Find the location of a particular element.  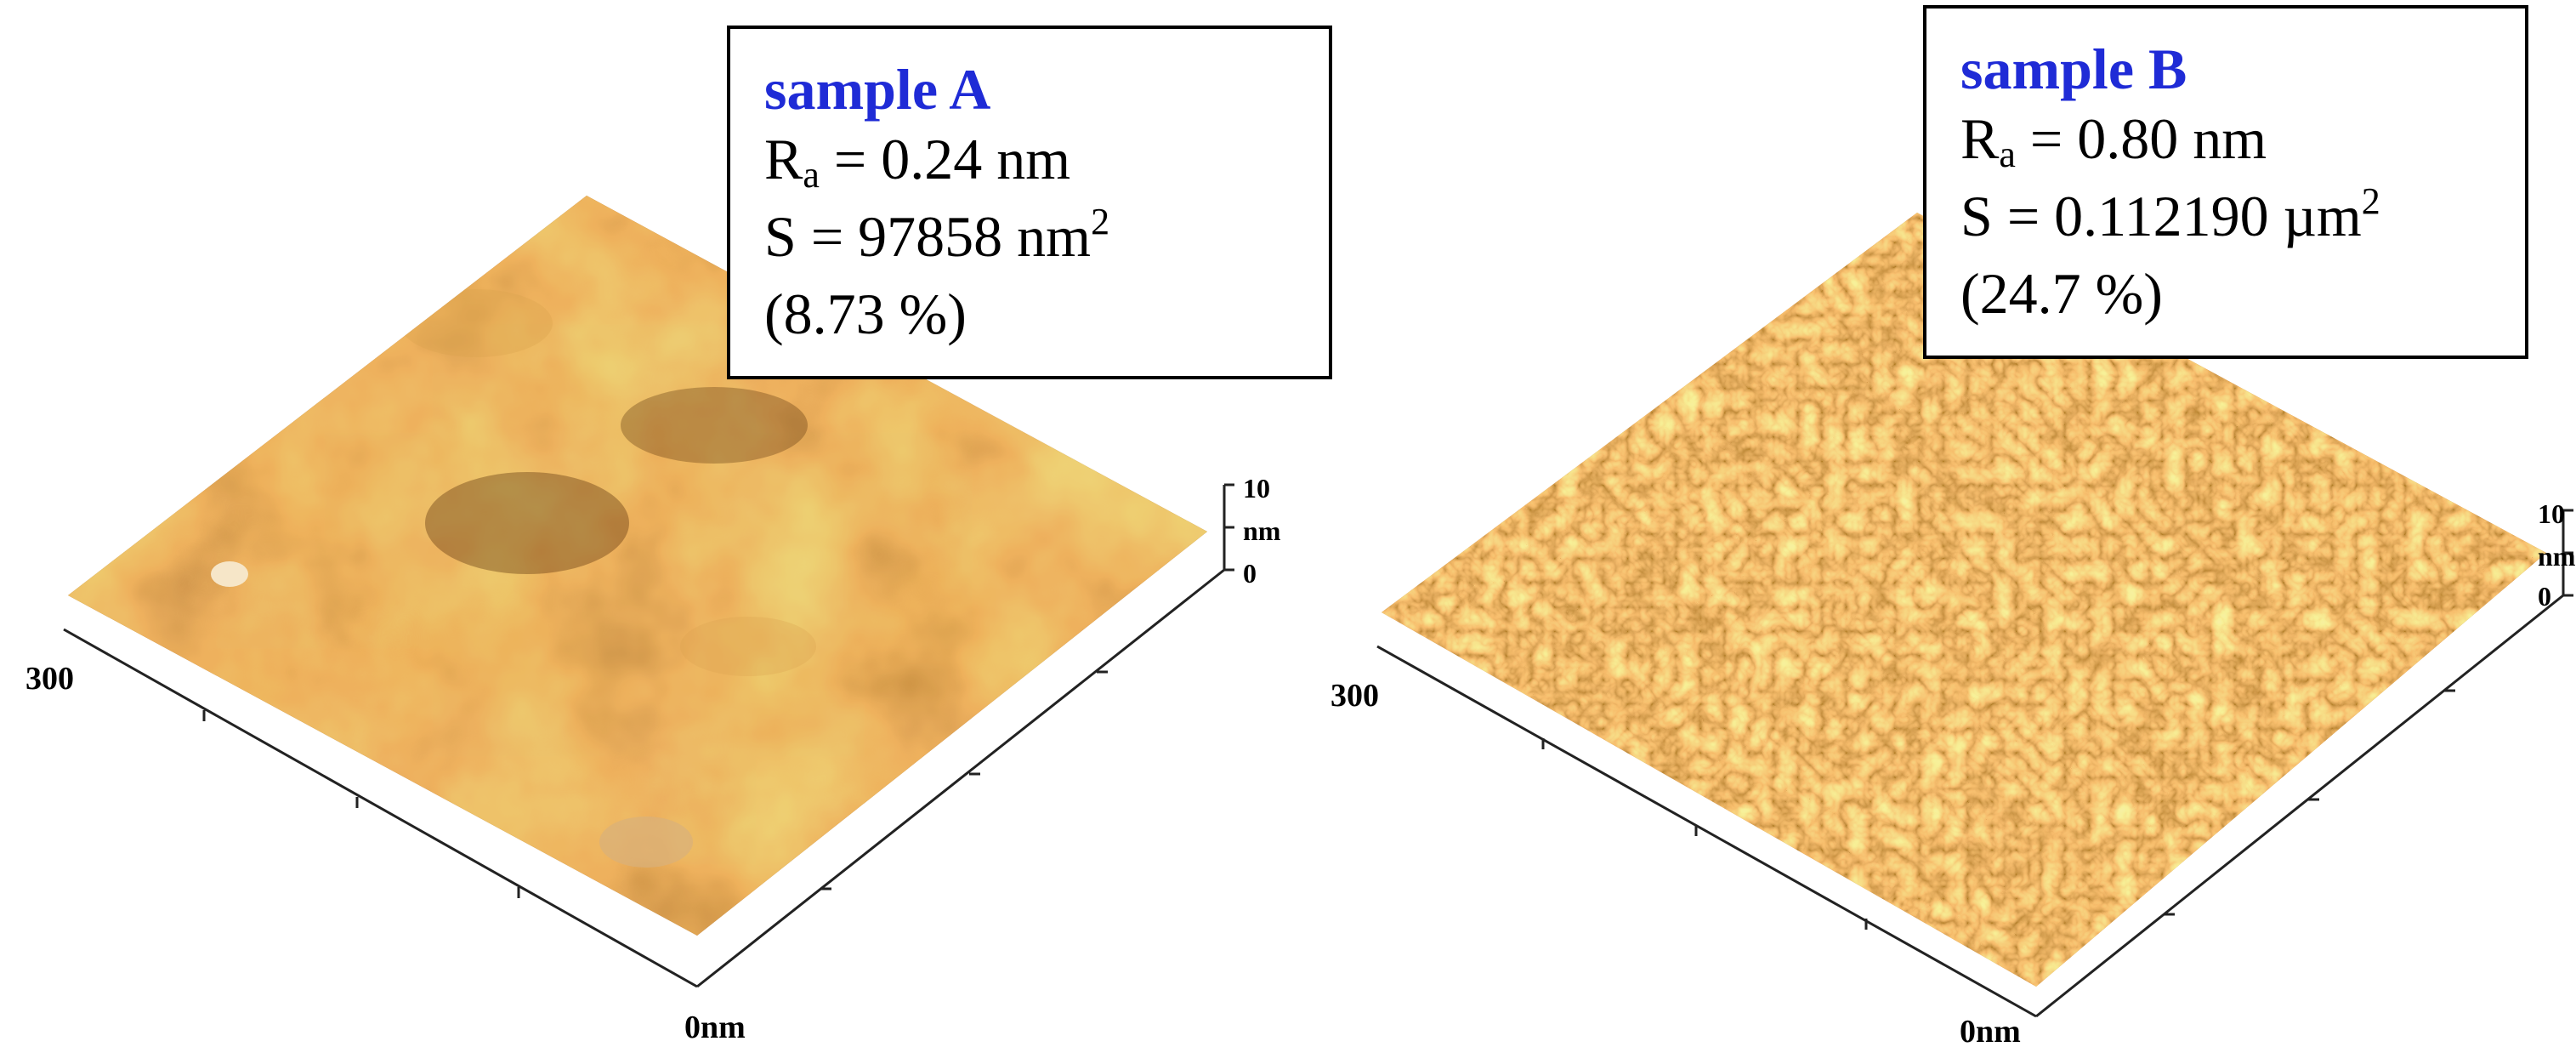

y-axis-max-label-a: 300 is located at coordinates (50, 679).